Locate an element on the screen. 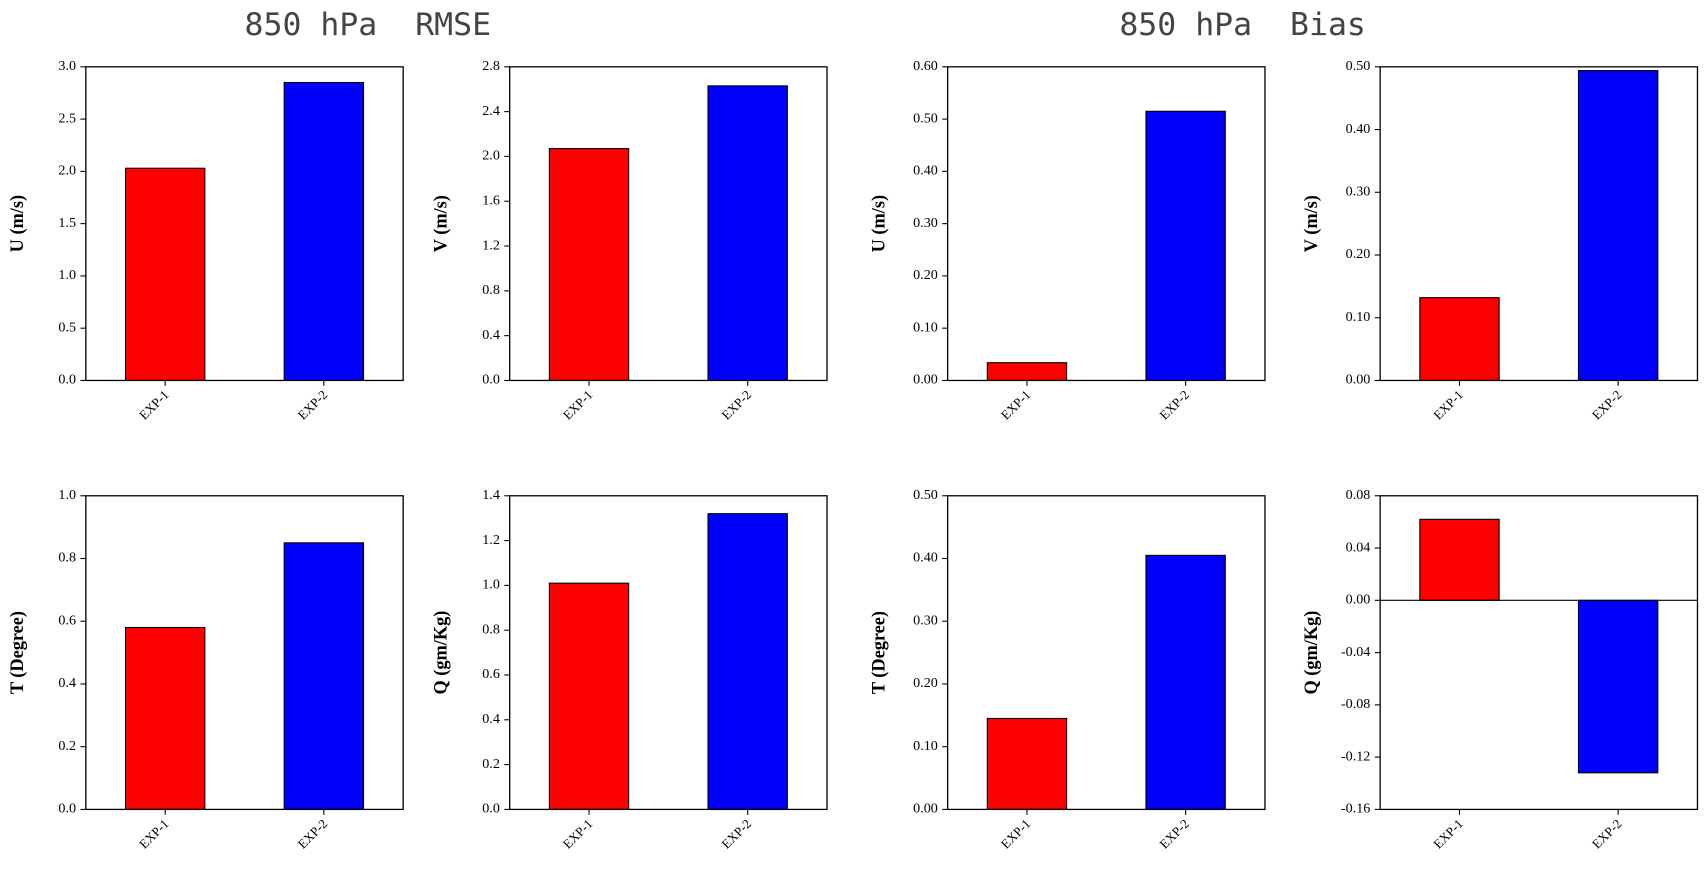 This screenshot has width=1704, height=873. panel-title: 850 hPa Bias is located at coordinates (1242, 25).